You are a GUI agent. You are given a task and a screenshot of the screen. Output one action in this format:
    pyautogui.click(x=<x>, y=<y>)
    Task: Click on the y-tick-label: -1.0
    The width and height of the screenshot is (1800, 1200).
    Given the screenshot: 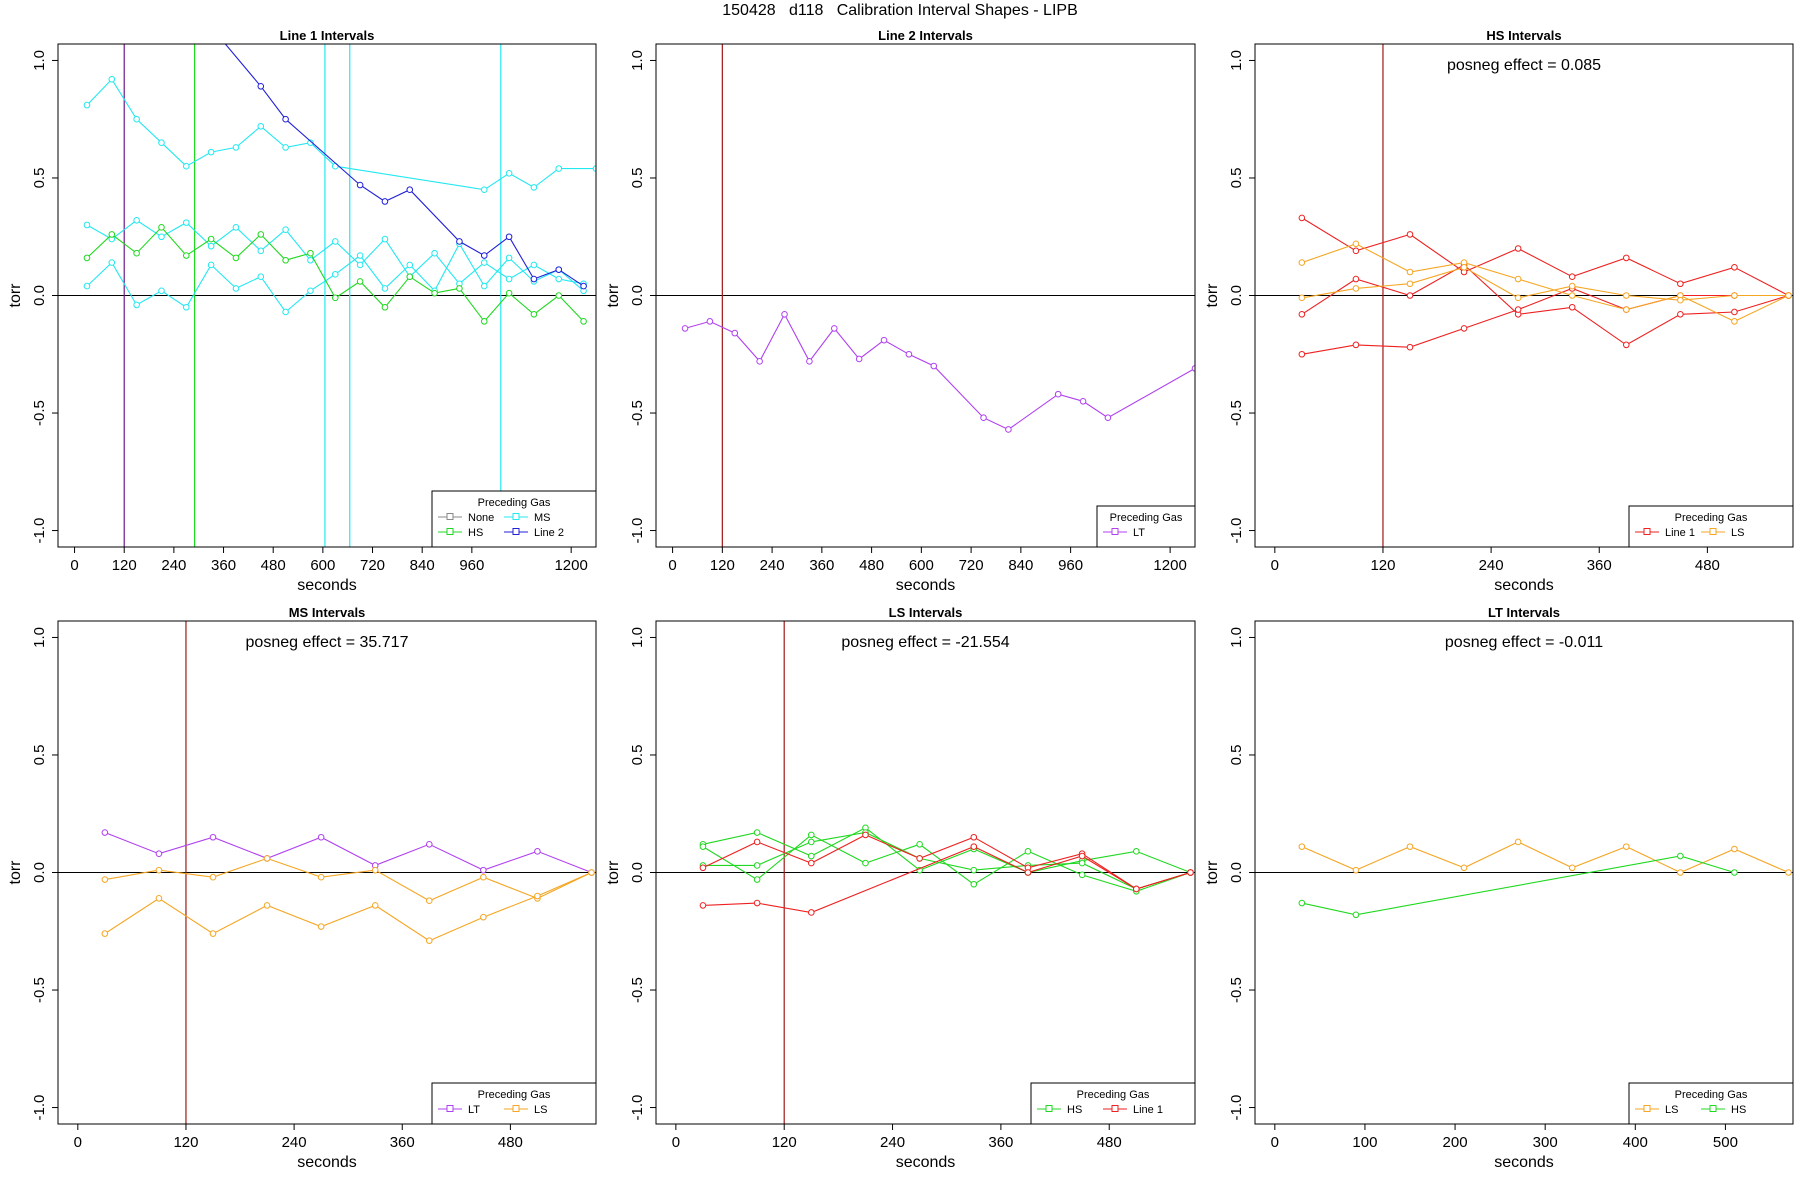 What is the action you would take?
    pyautogui.click(x=39, y=531)
    